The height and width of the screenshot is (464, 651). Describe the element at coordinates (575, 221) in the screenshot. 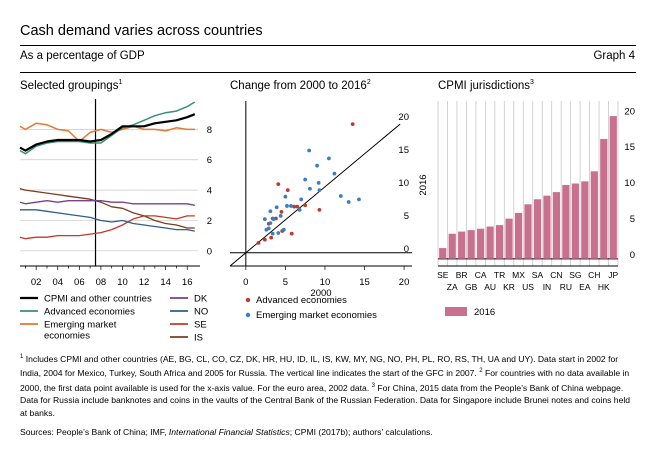

I see `right-bar-sg` at that location.